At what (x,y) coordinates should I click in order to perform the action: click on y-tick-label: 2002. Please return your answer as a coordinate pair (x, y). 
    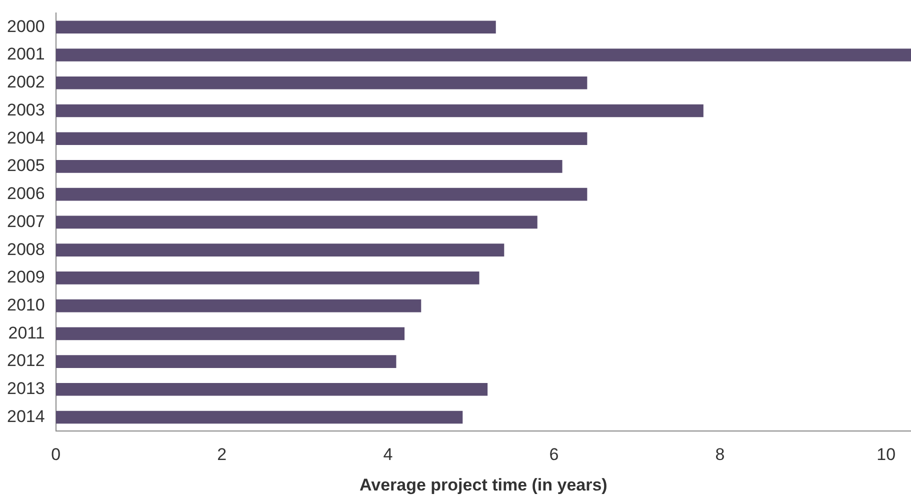
    Looking at the image, I should click on (25, 82).